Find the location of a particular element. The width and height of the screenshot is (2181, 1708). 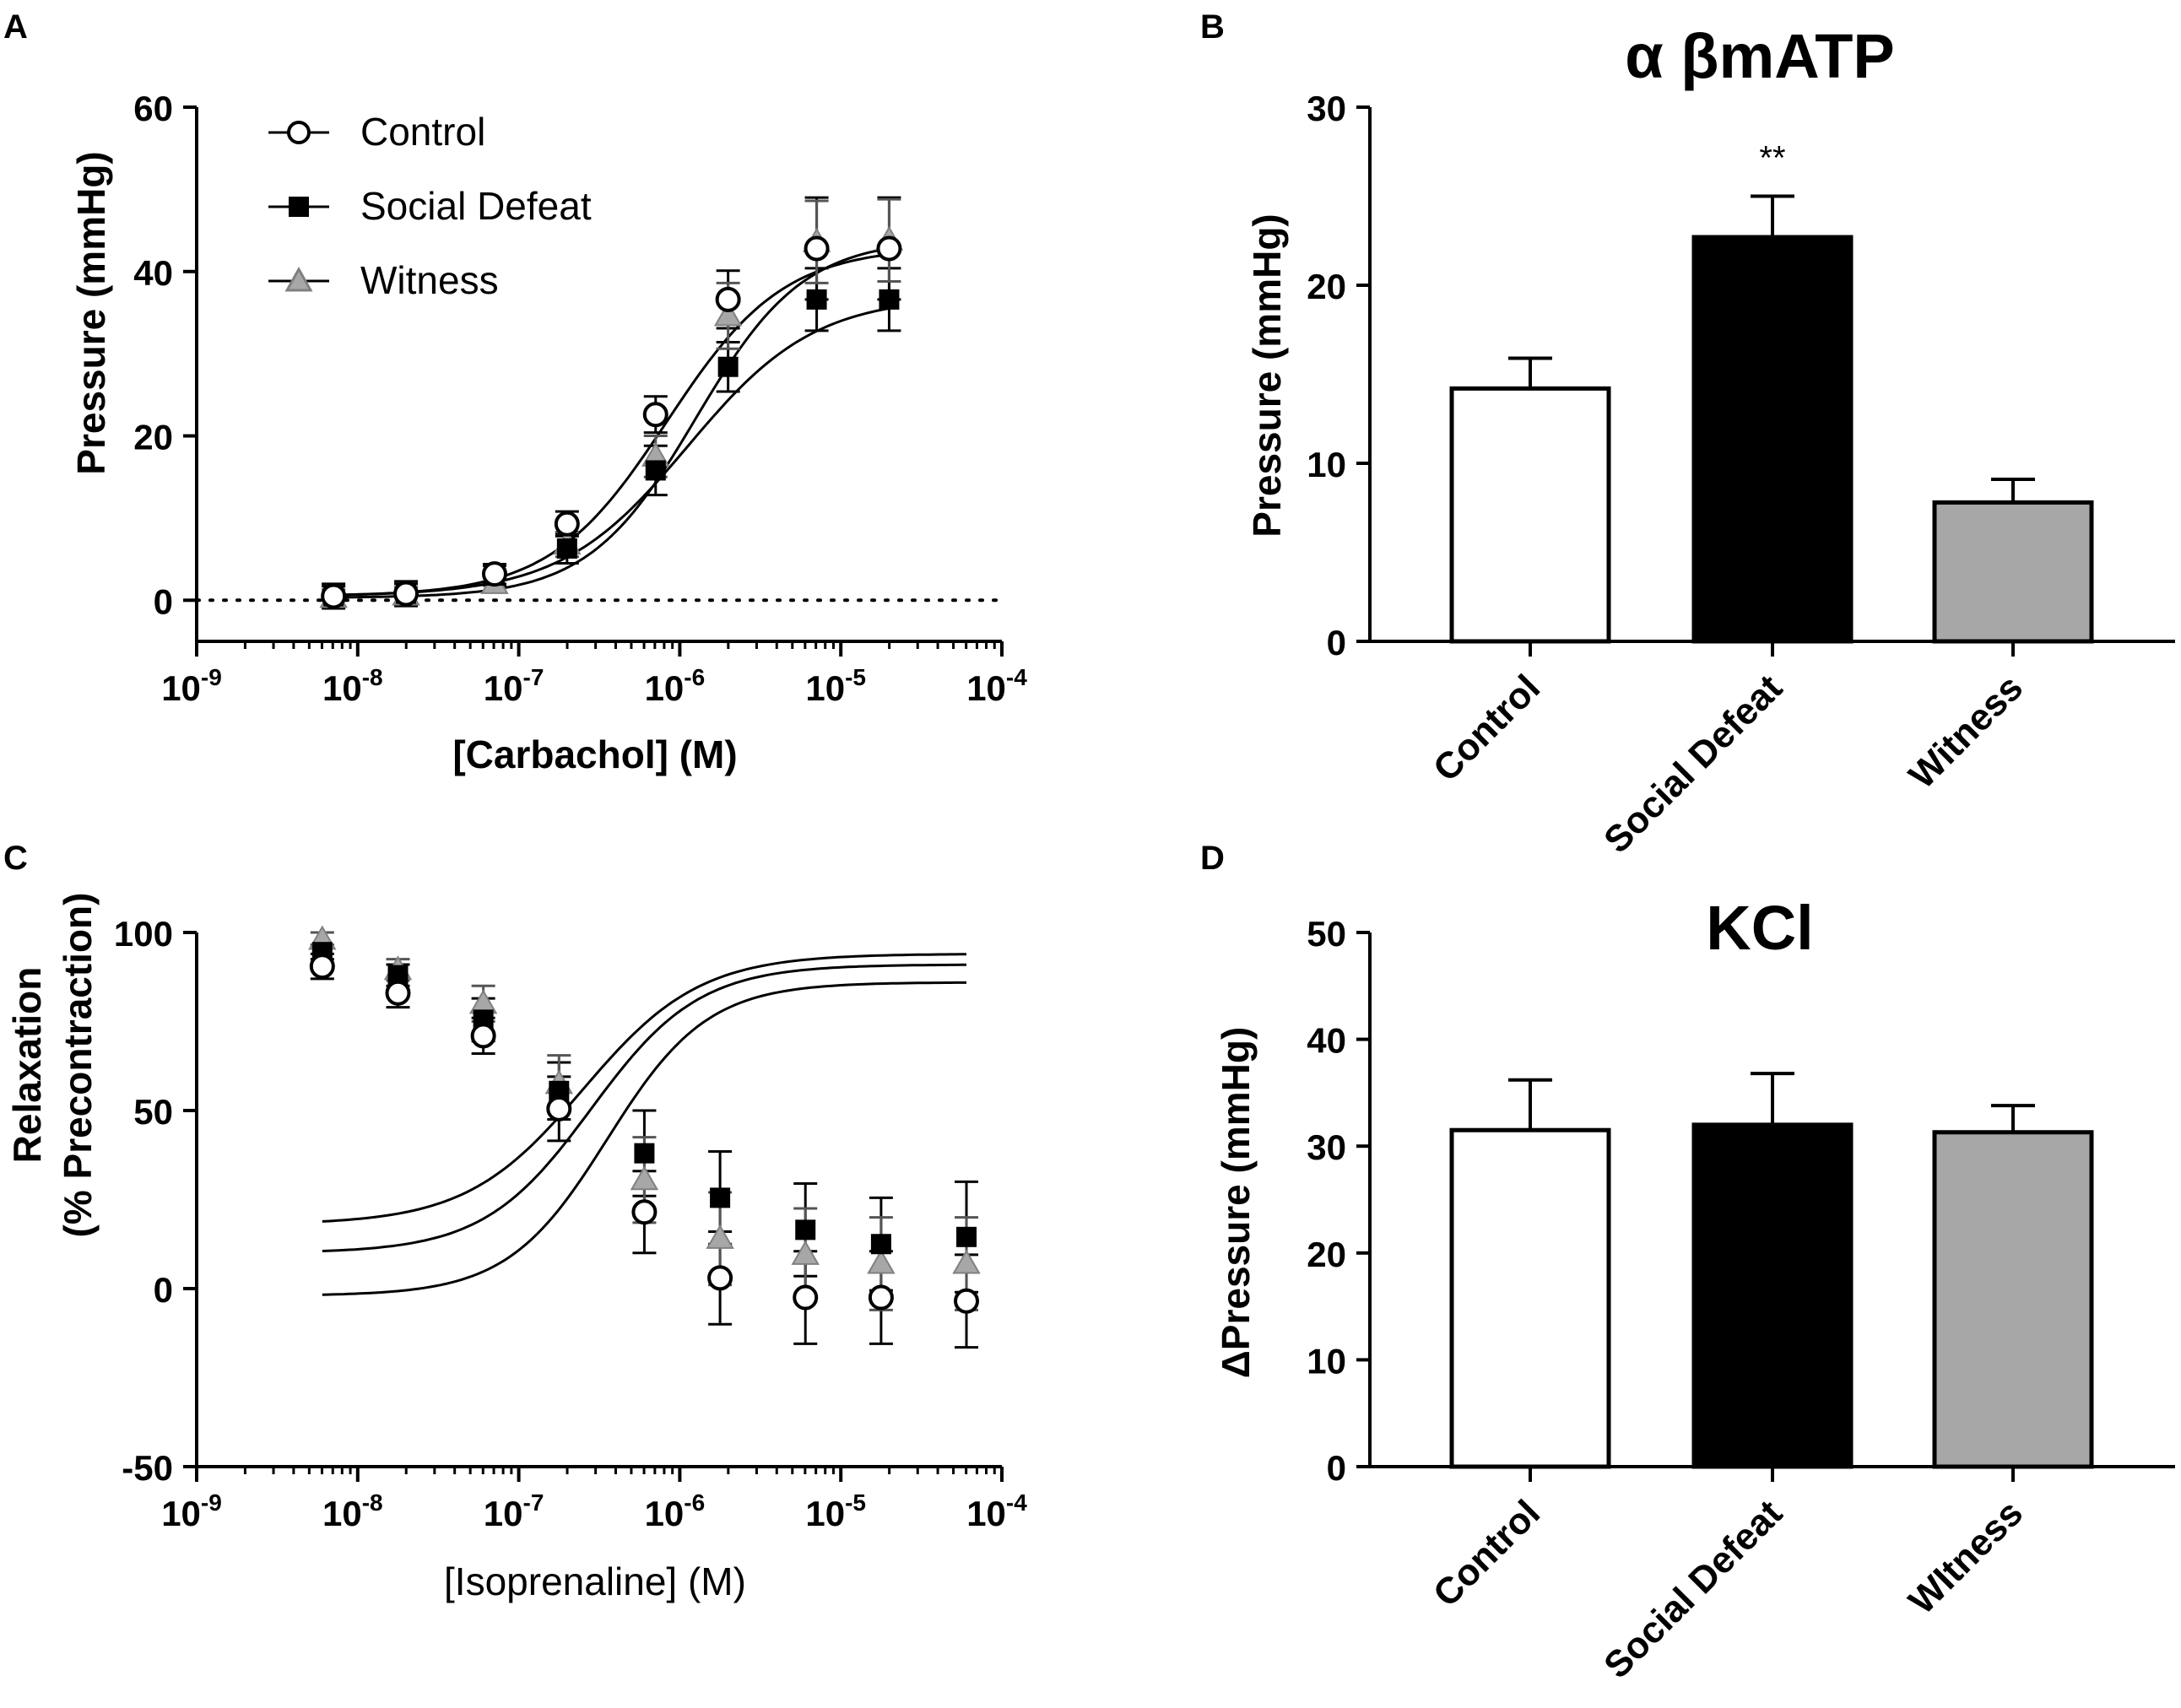

legend-witness-label: Witness is located at coordinates (429, 280).